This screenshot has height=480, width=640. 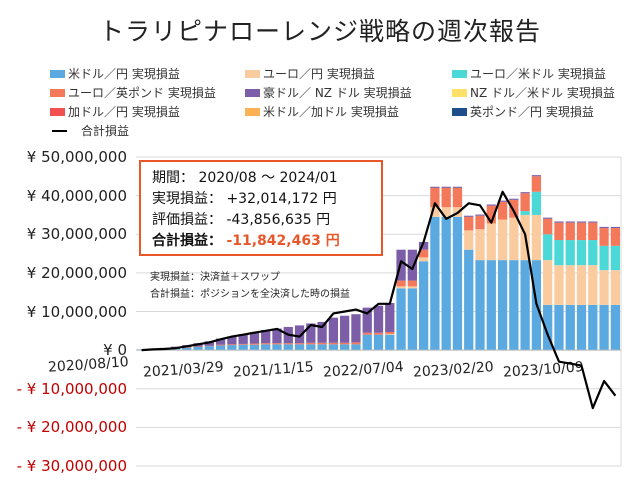 I want to click on y-tick-label: - ¥ 30,000,000, so click(x=71, y=466).